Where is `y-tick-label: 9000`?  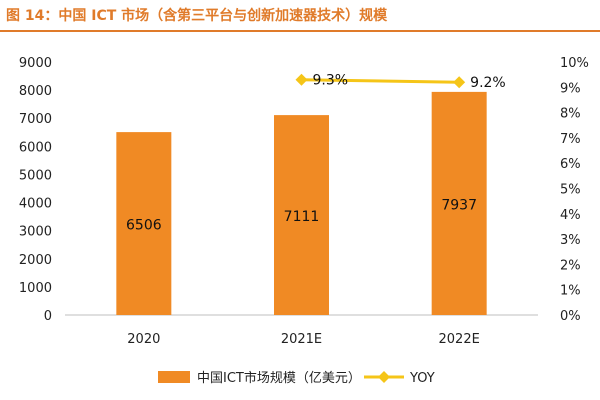 y-tick-label: 9000 is located at coordinates (35, 63).